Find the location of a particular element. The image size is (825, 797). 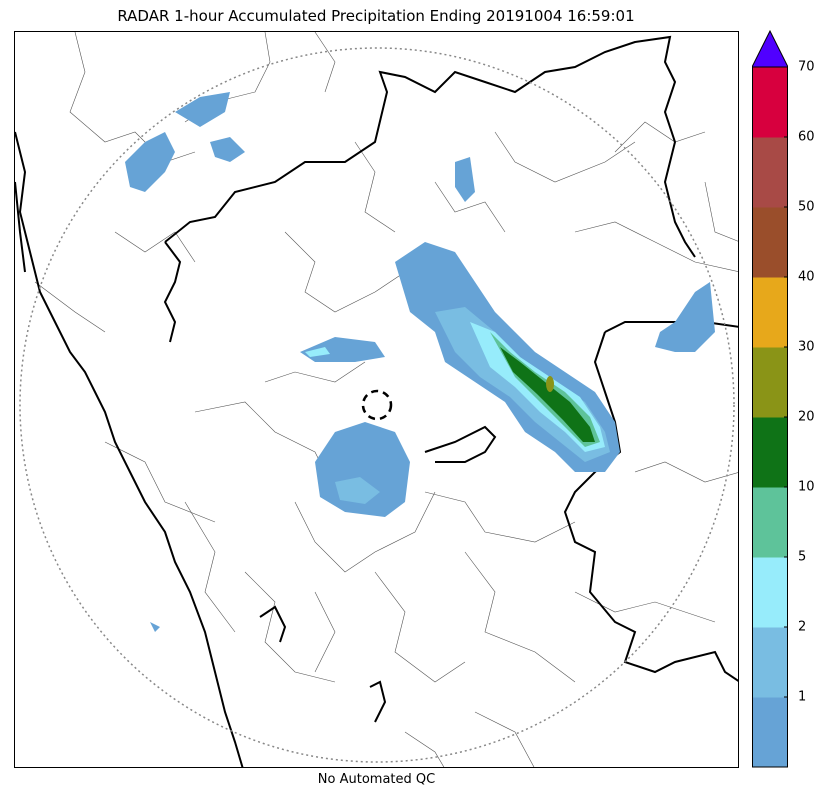

colorbar-extend-triangle is located at coordinates (770, 49).